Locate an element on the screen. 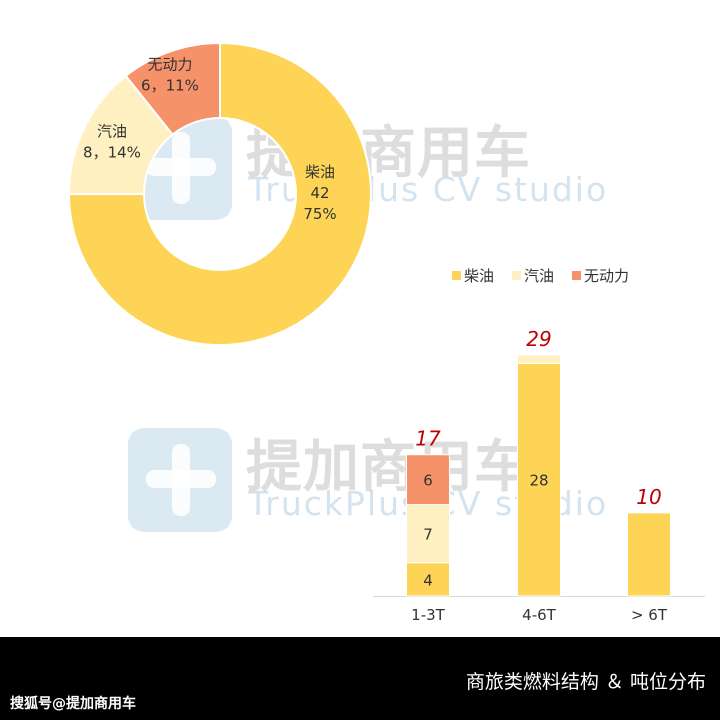 This screenshot has height=720, width=720. donut-slice-label: 无动力 is located at coordinates (169, 65).